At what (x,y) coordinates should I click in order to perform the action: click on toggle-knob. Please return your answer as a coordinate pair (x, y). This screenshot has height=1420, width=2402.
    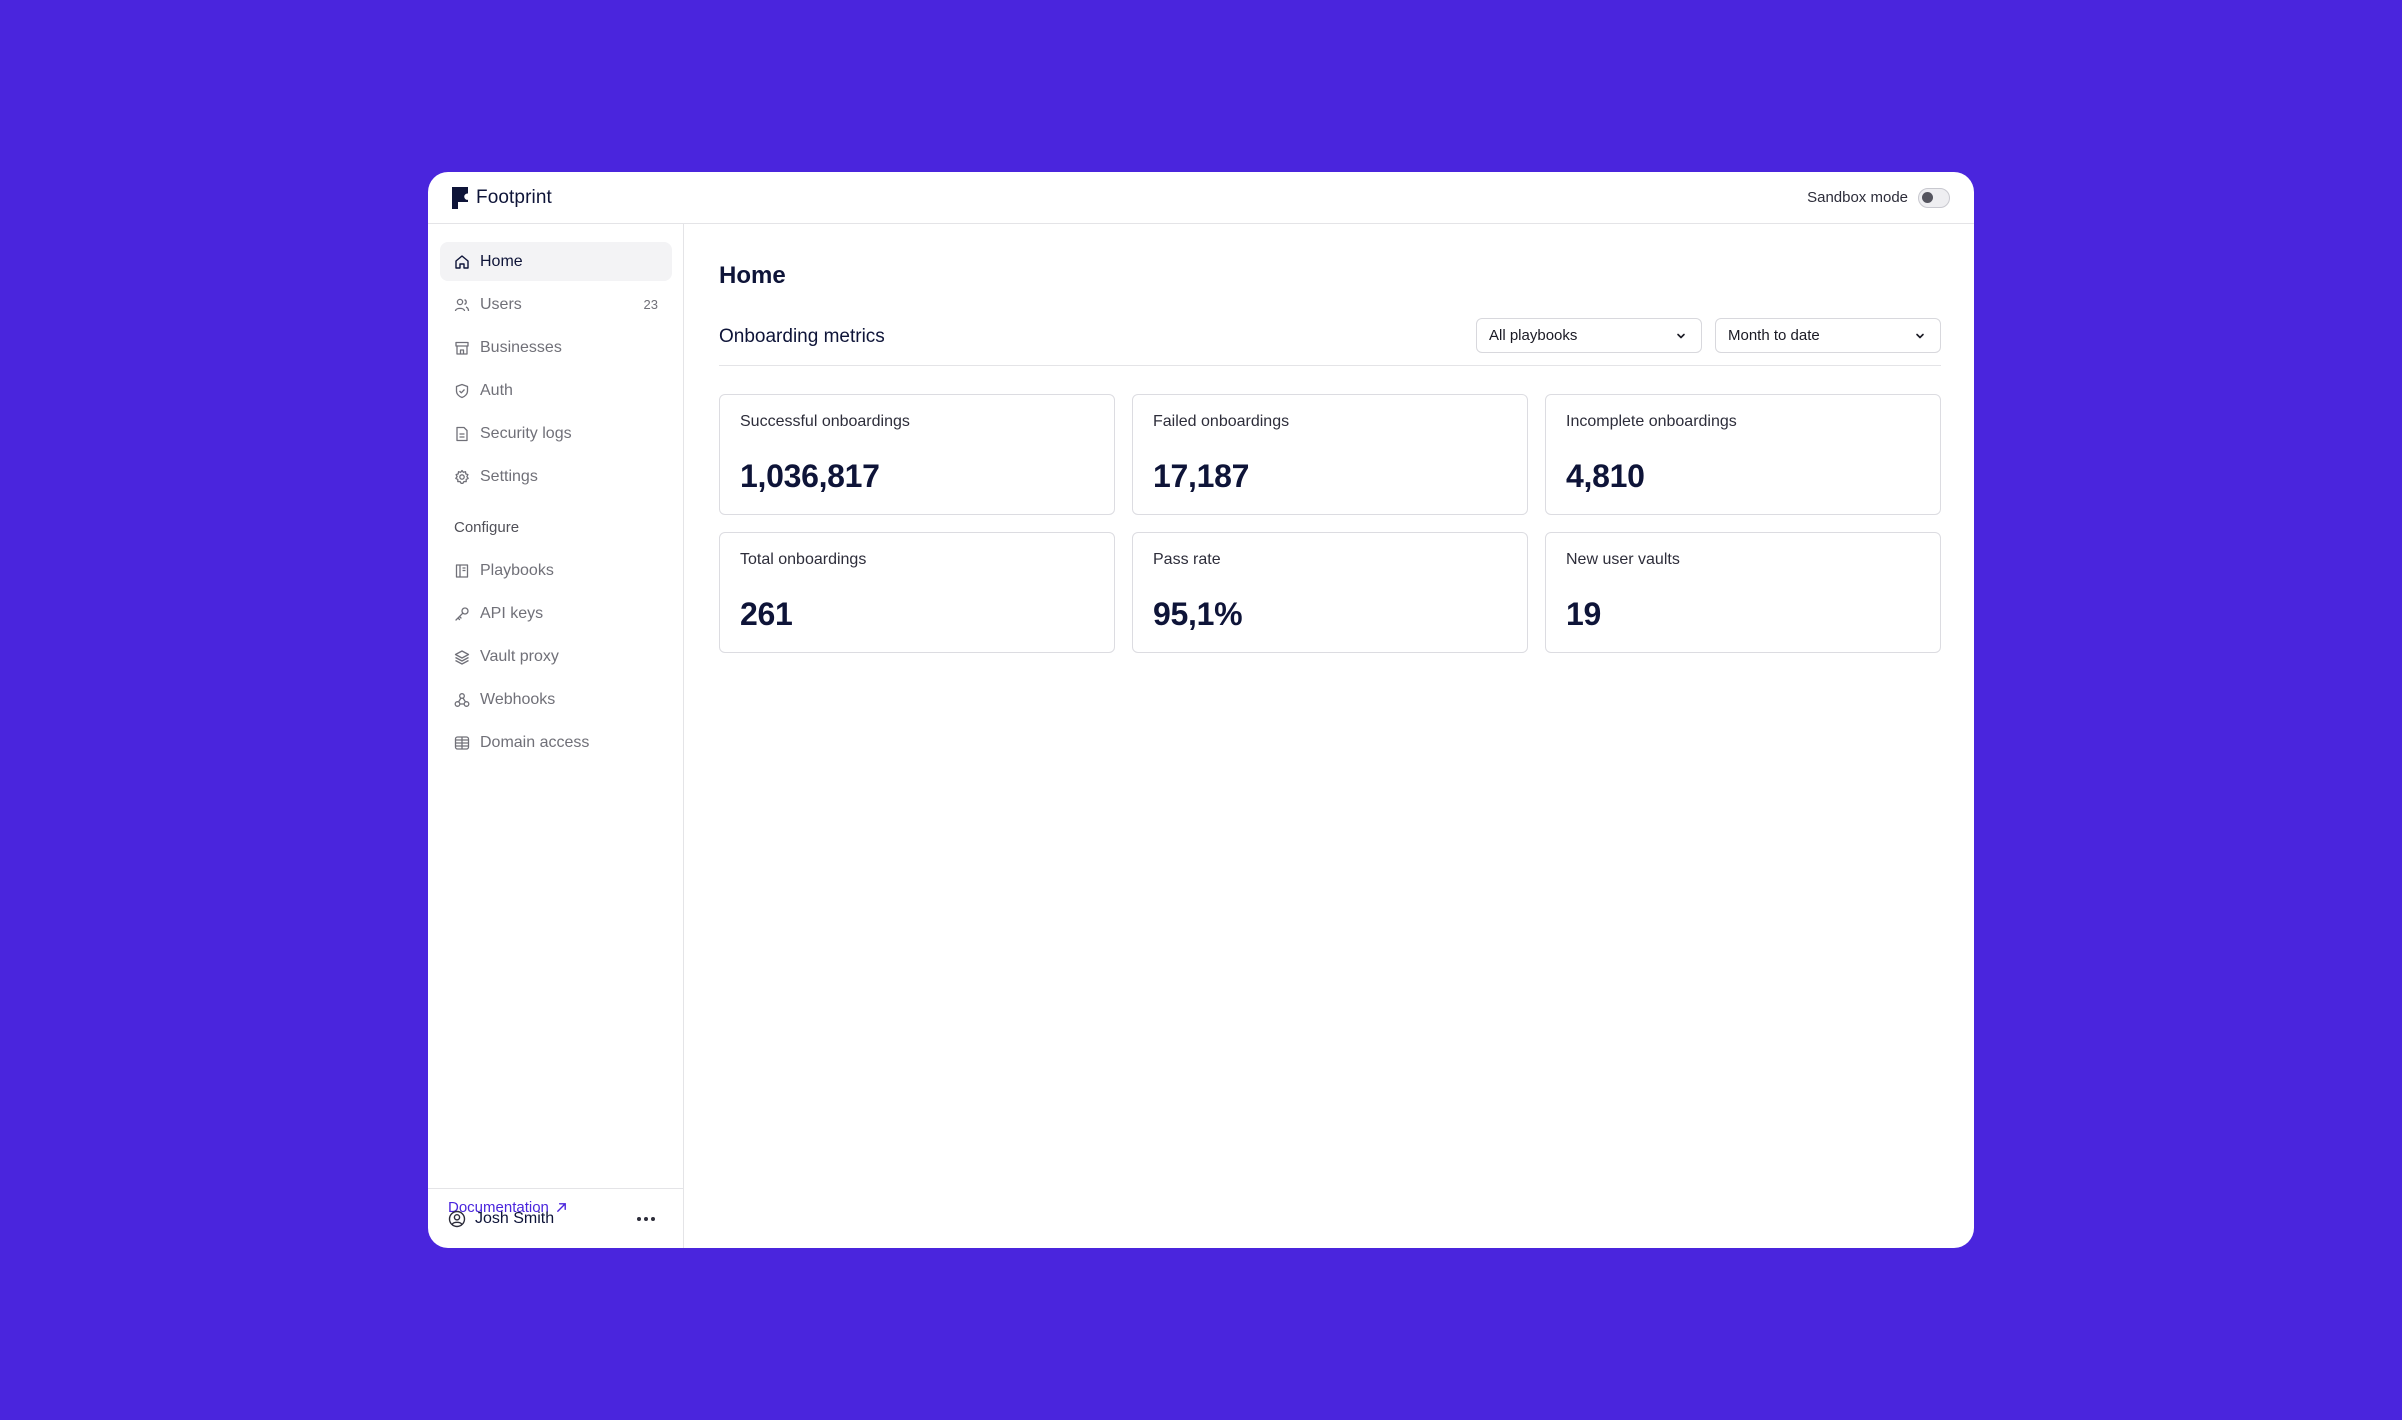
    Looking at the image, I should click on (1927, 197).